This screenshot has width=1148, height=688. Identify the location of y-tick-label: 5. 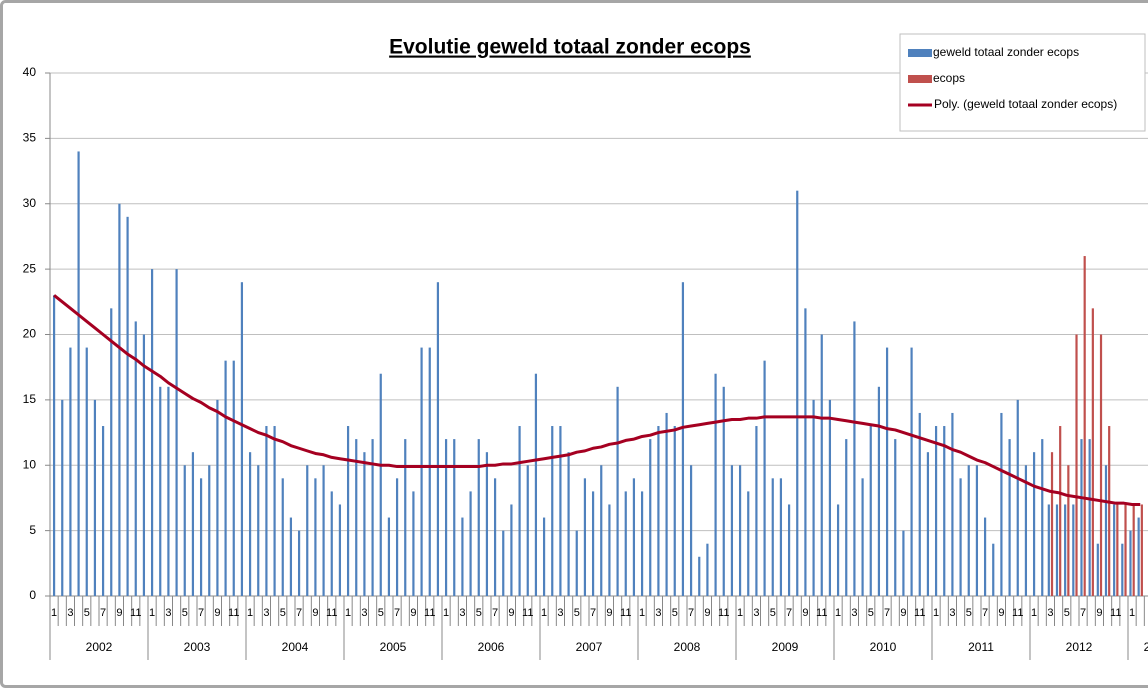
(32, 530).